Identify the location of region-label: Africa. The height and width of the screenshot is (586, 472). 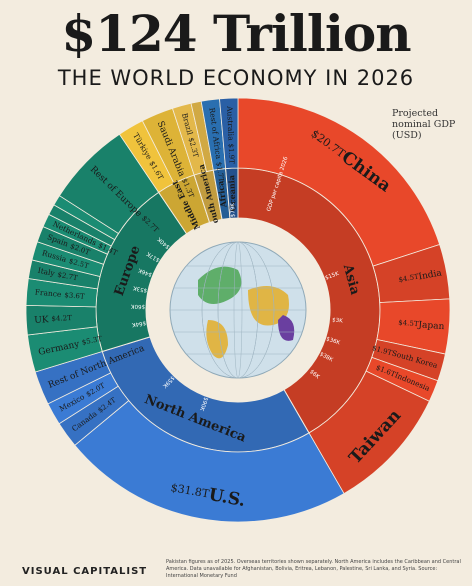
(222, 194).